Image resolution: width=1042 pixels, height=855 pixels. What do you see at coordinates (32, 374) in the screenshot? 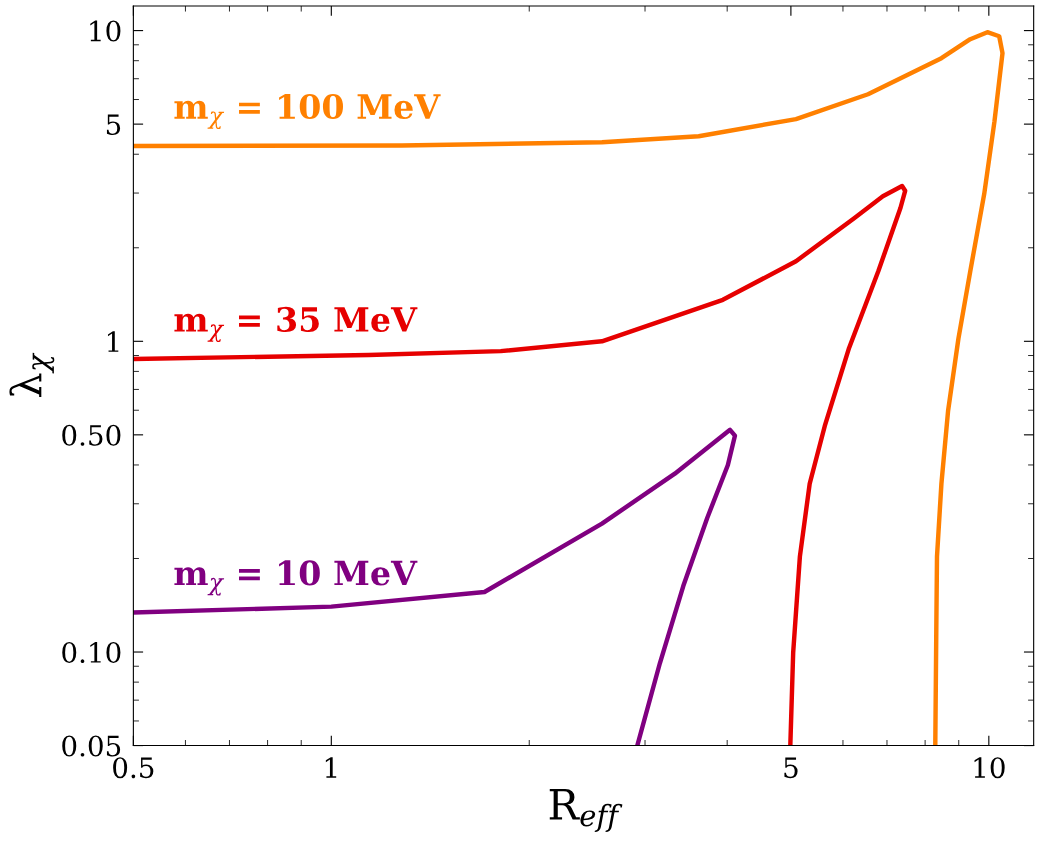
I see `y-axis-title: λ$_{χ}$` at bounding box center [32, 374].